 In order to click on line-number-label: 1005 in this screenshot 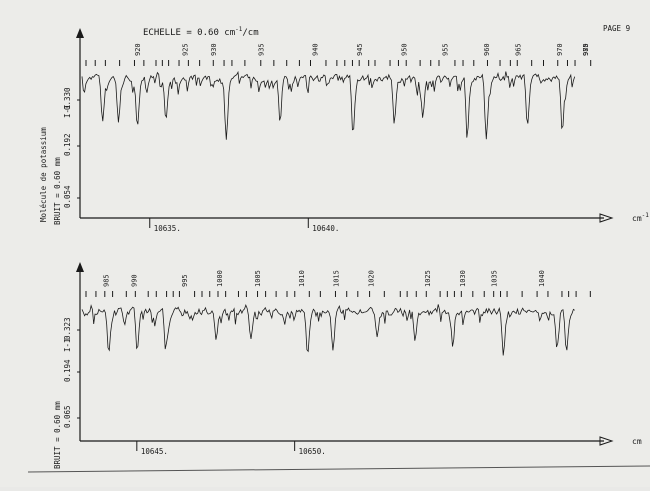, I will do `click(258, 278)`.